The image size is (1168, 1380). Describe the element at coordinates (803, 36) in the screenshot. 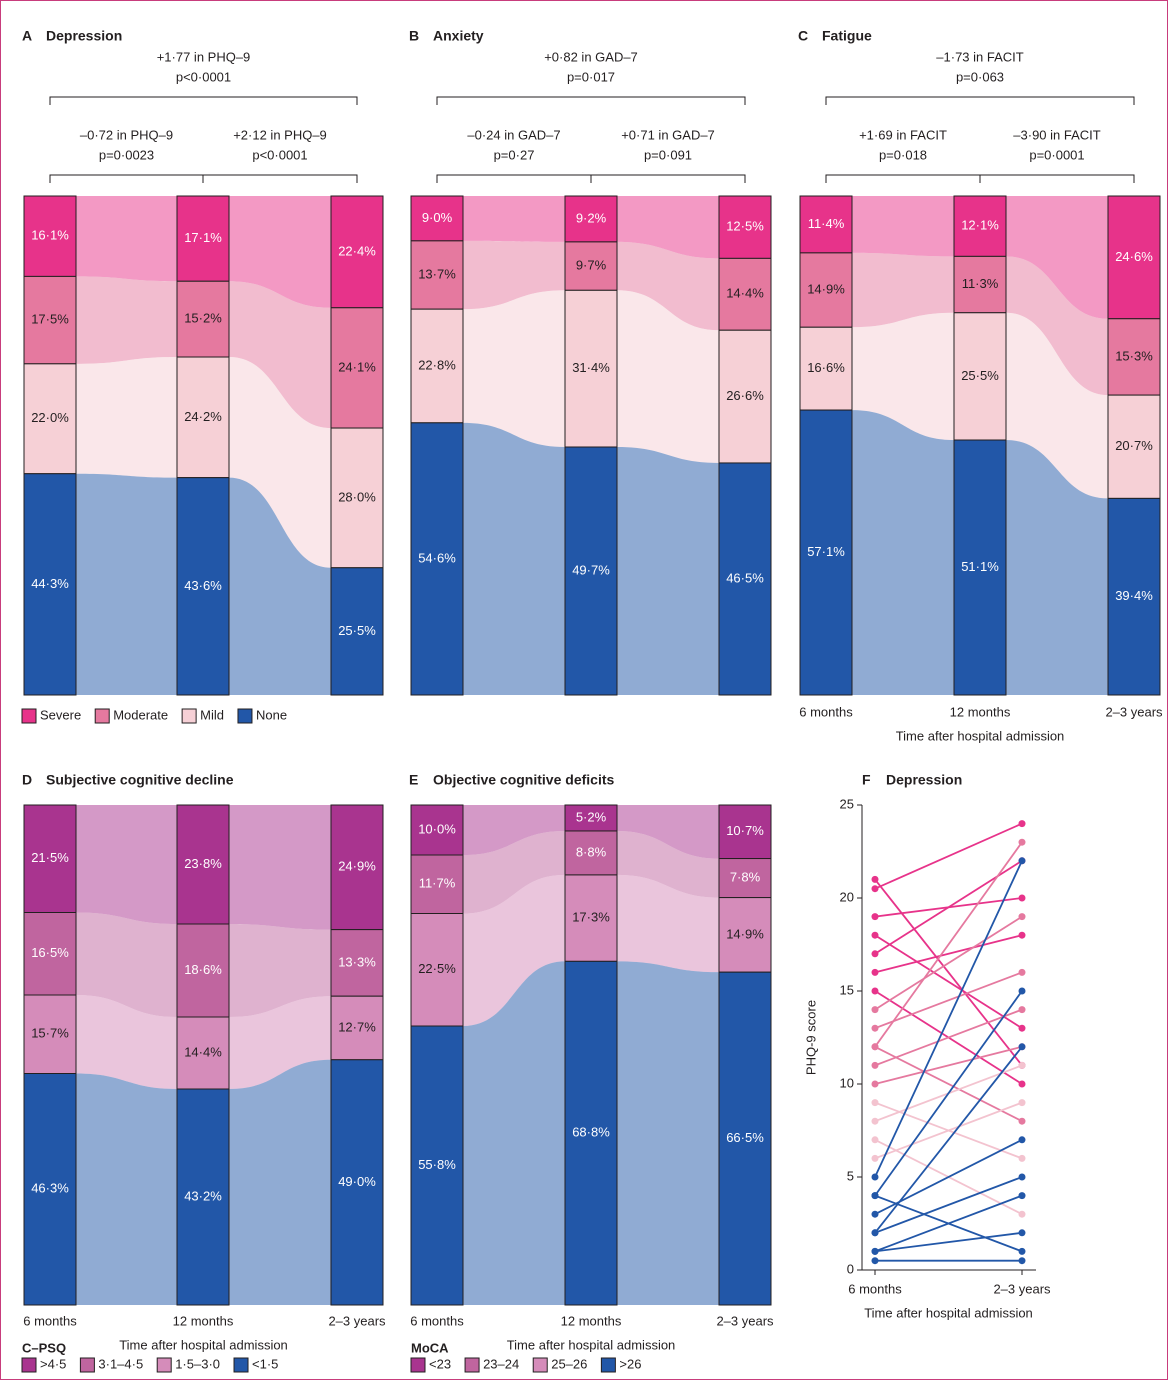

I see `panel-letter: C` at that location.